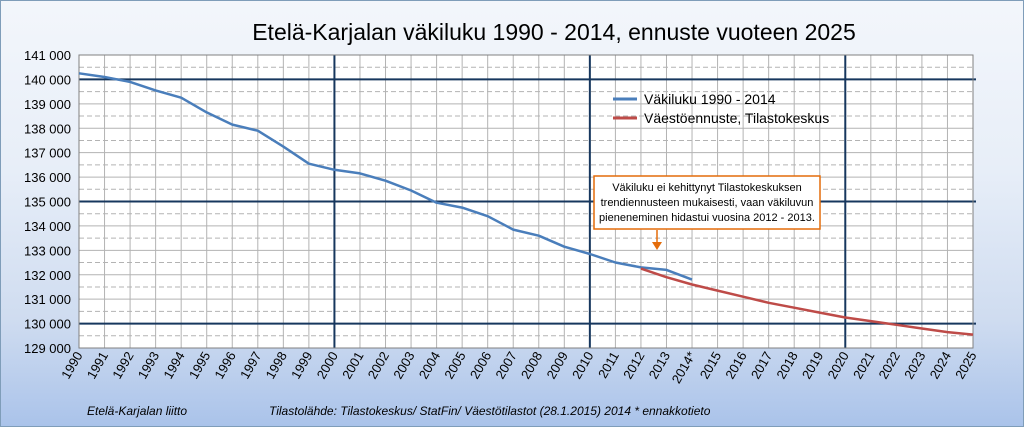  I want to click on x-tick-label: 2003, so click(403, 365).